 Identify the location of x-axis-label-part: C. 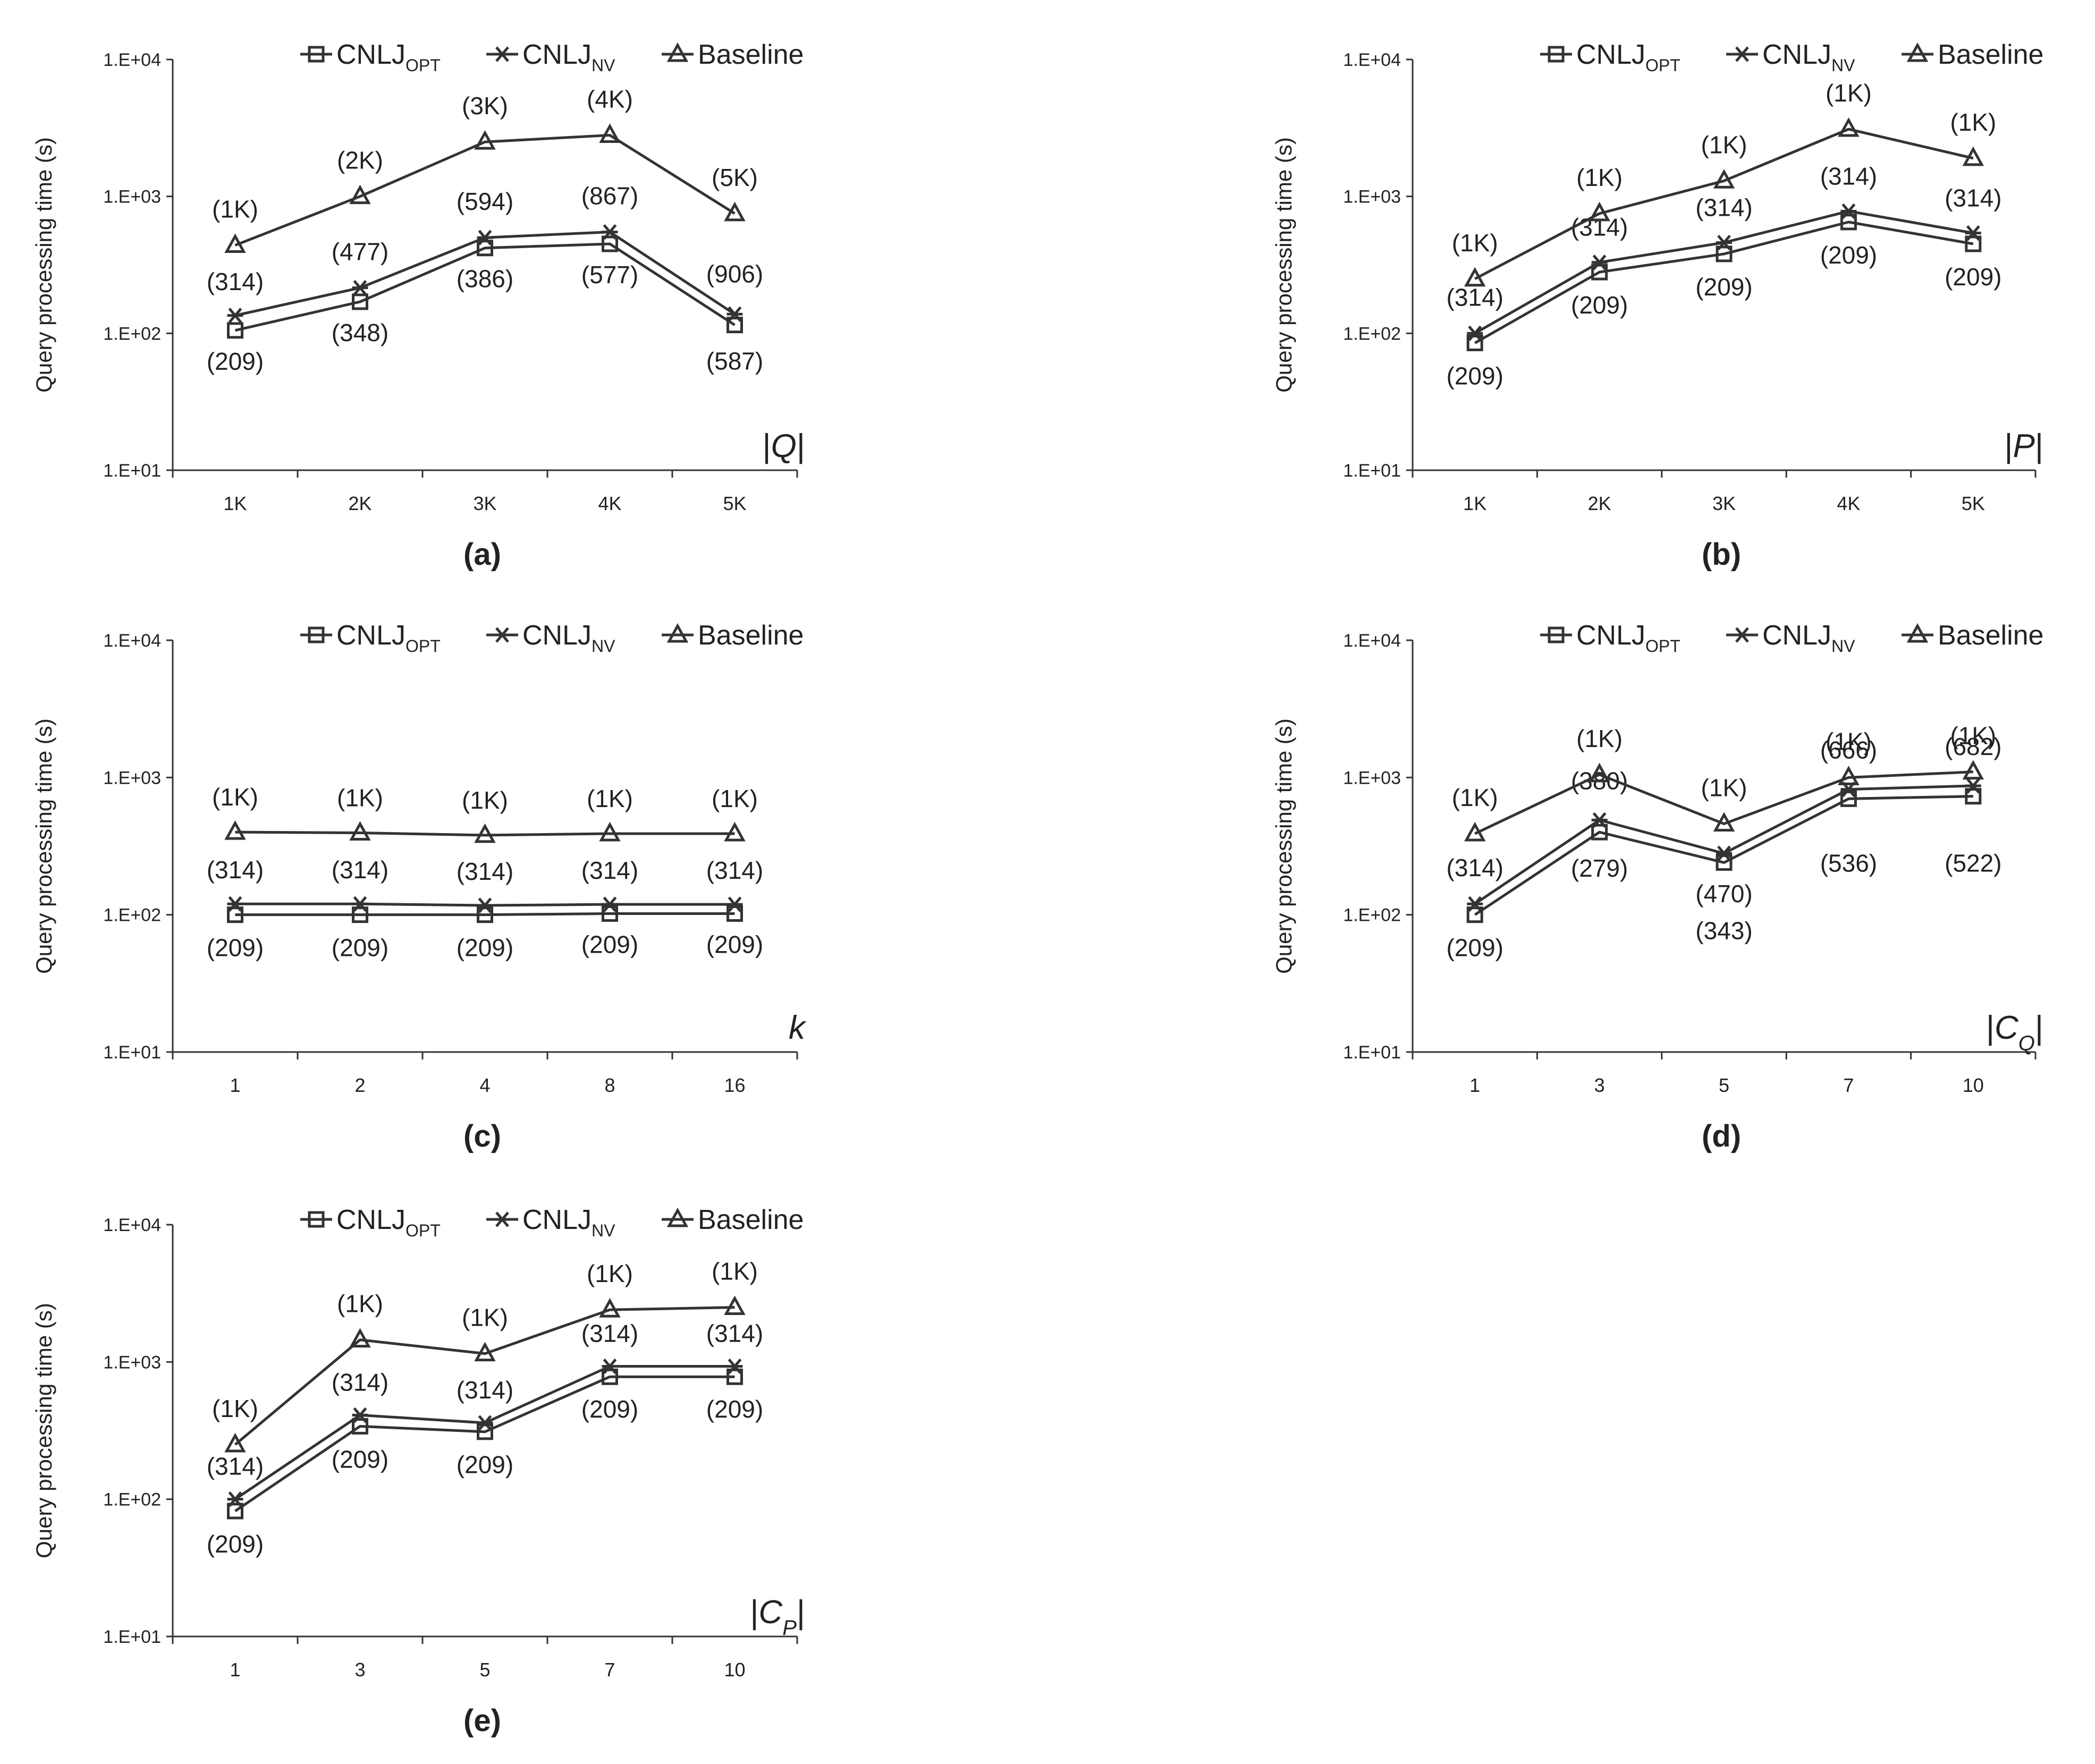
(770, 1612).